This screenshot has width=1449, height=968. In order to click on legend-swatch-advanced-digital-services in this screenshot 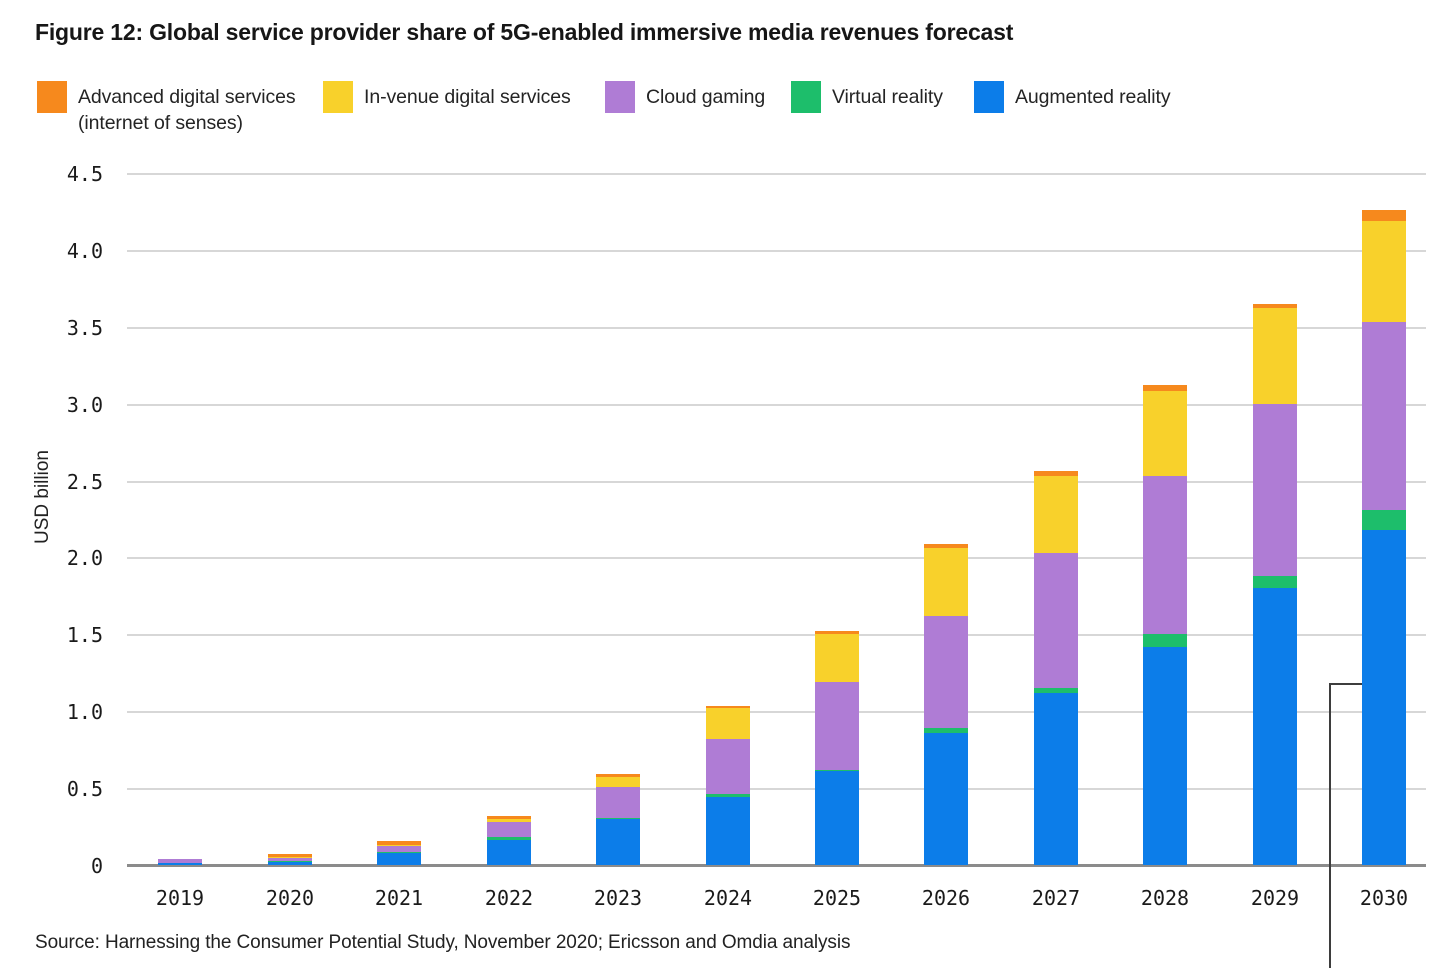, I will do `click(52, 97)`.